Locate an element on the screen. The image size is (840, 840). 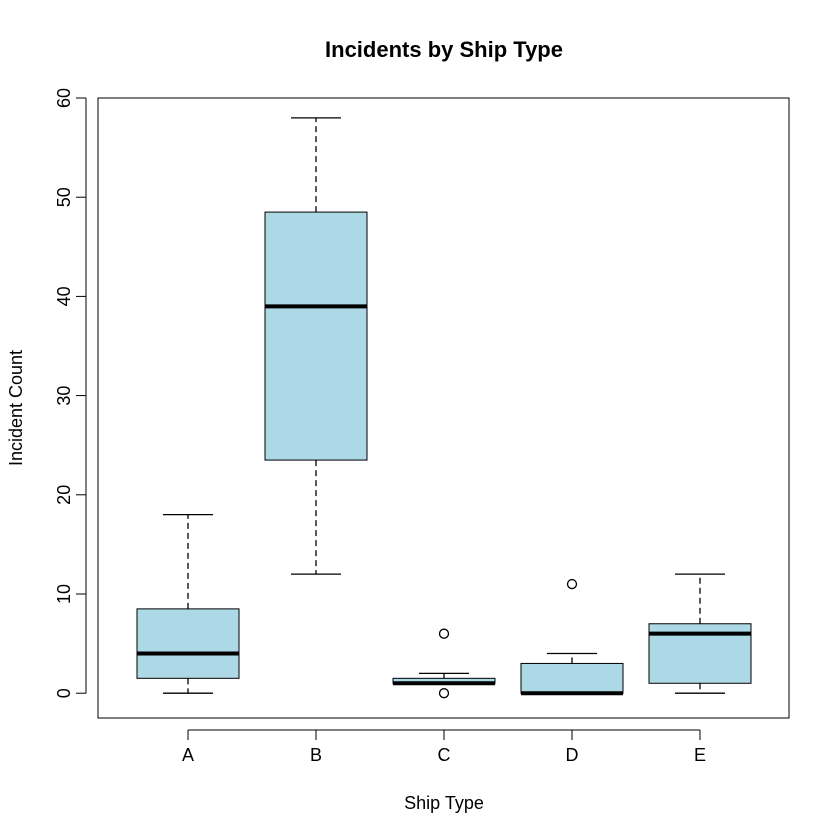
y-tick-label: 50 is located at coordinates (64, 197).